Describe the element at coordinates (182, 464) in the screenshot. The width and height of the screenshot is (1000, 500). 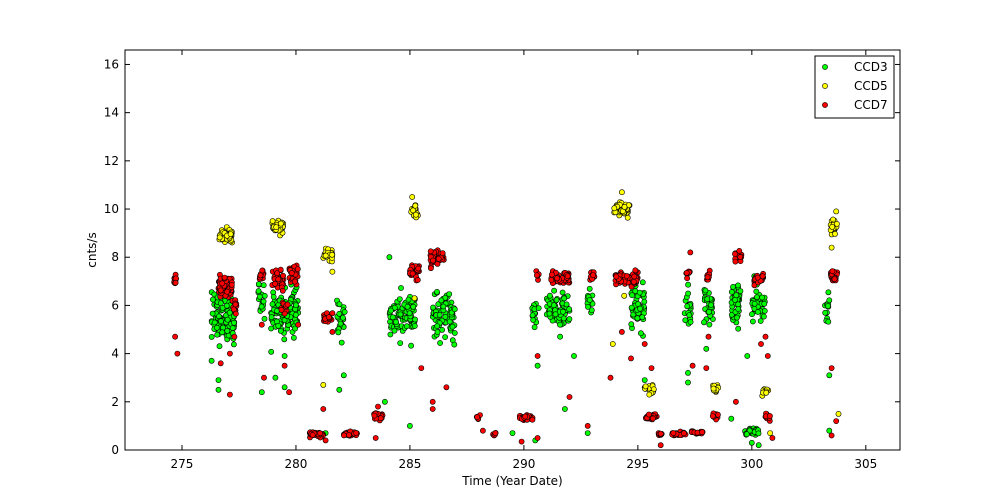
I see `x-tick-label: 275` at that location.